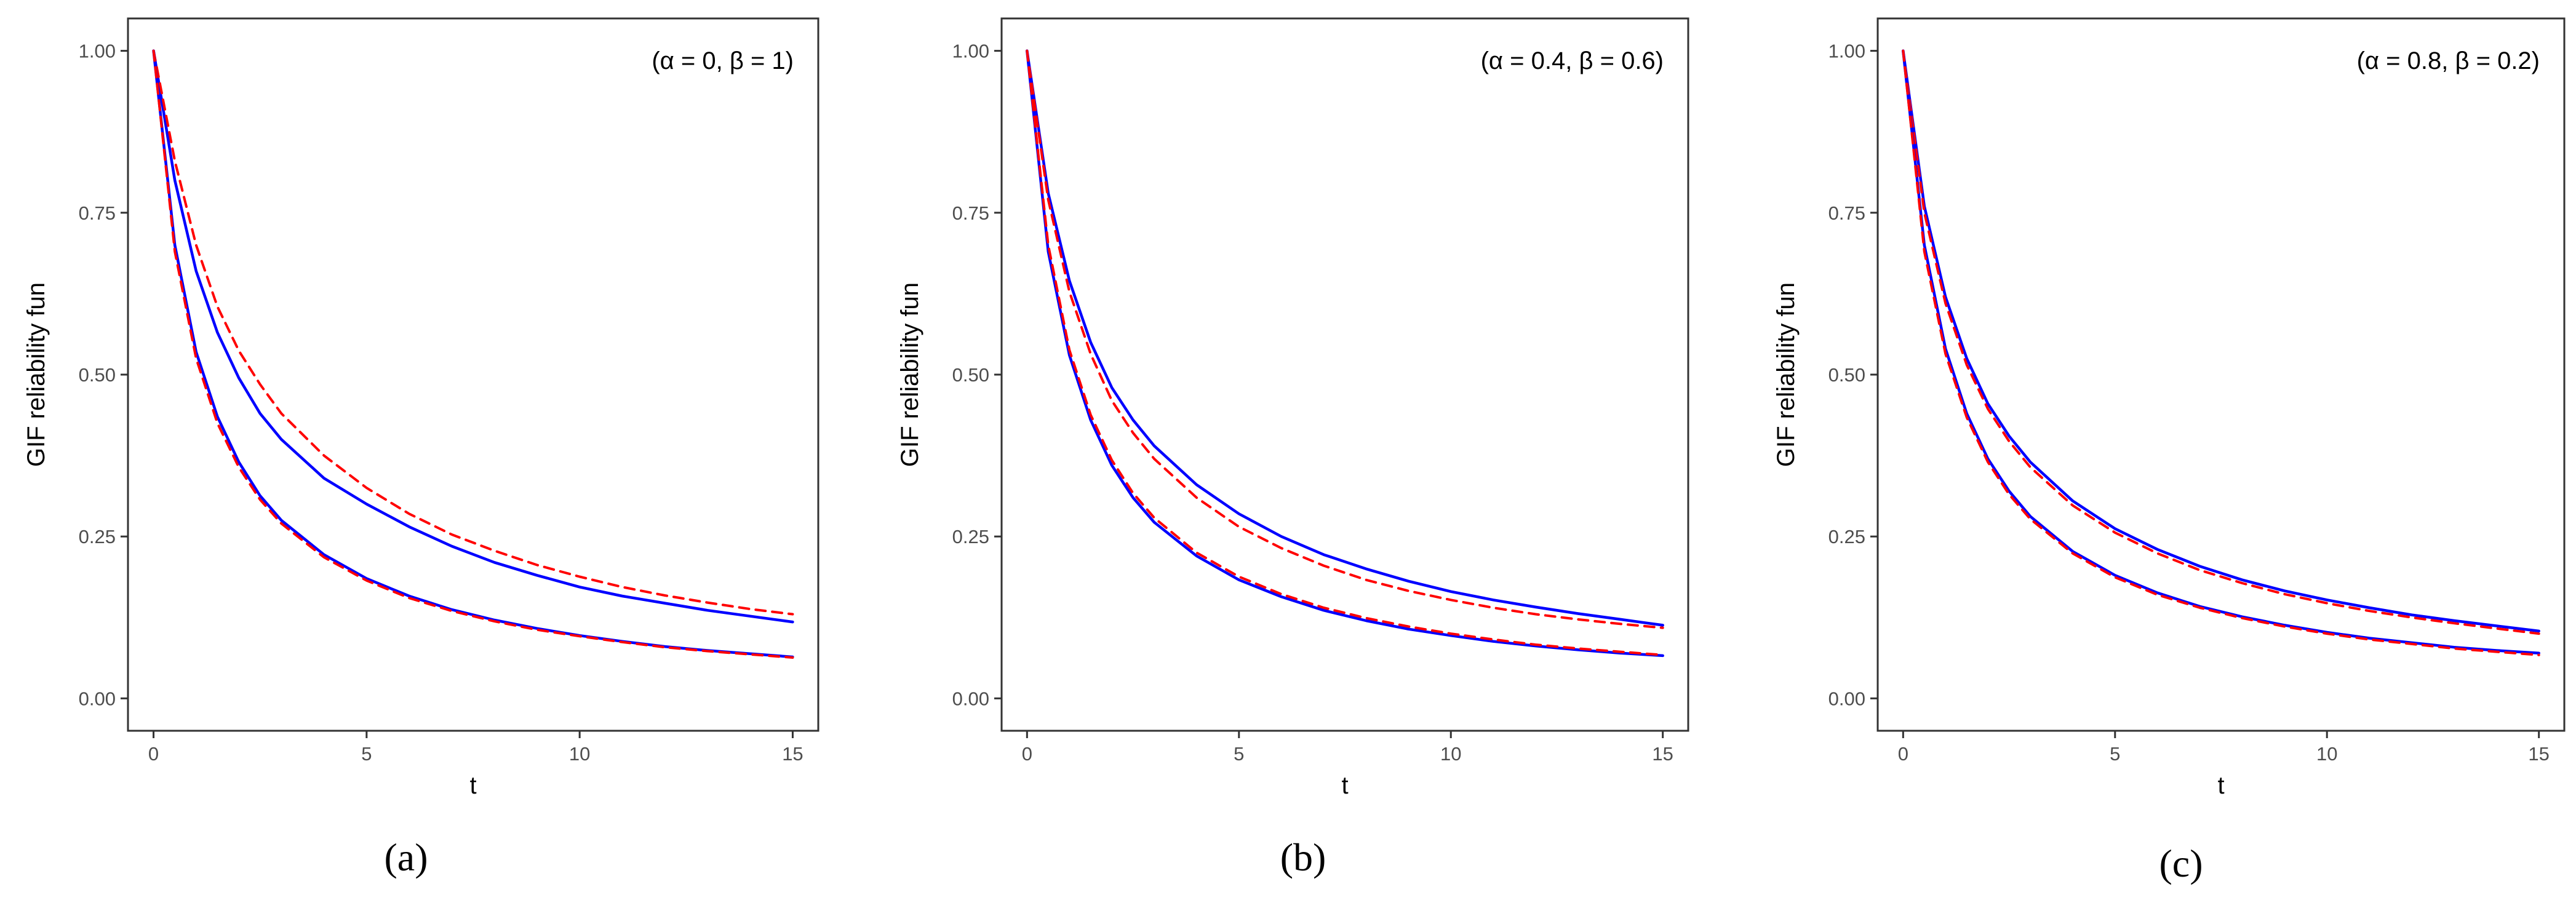  I want to click on panel-label: (b), so click(1303, 857).